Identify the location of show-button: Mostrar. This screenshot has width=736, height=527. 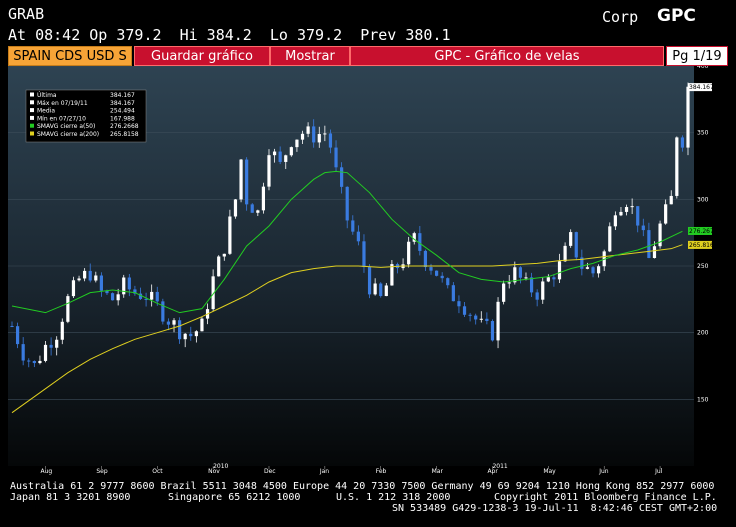
(310, 56).